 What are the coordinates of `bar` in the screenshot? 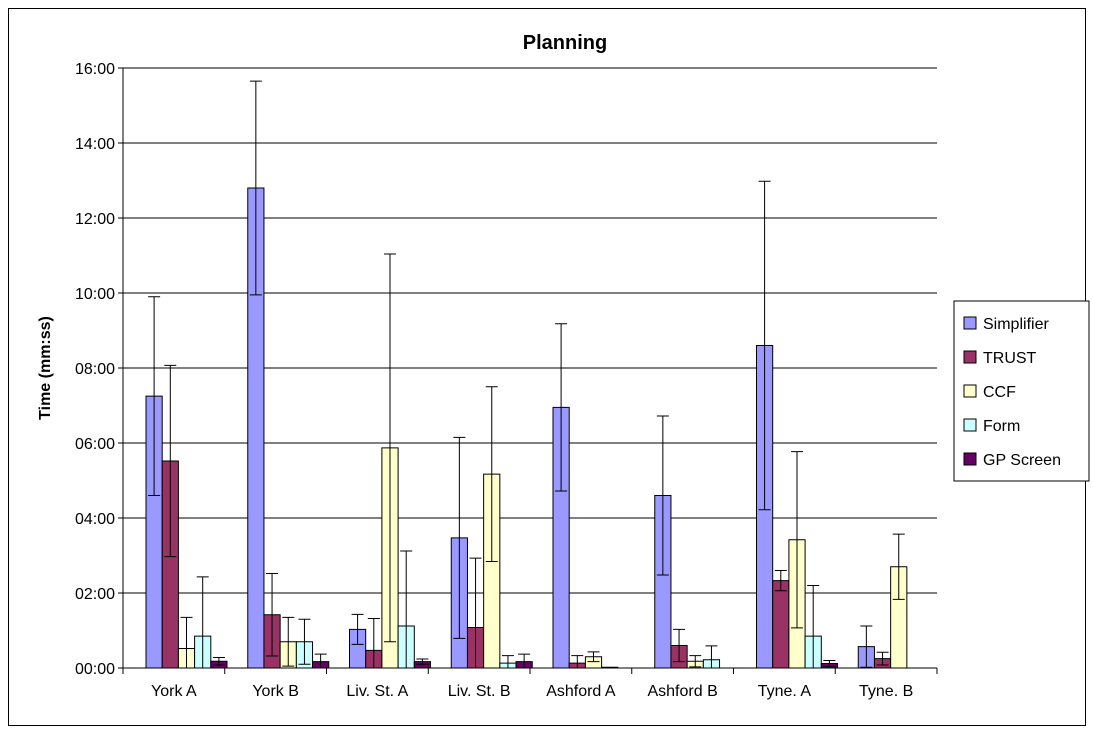 It's located at (781, 624).